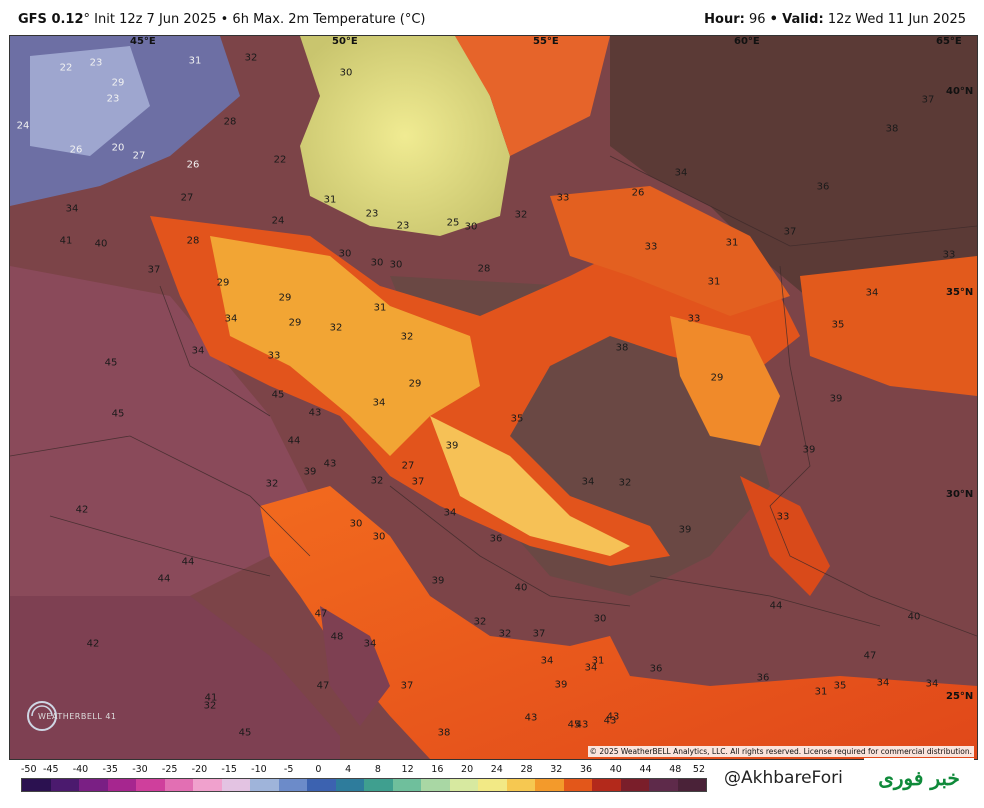 This screenshot has width=984, height=808. What do you see at coordinates (259, 769) in the screenshot?
I see `colorbar-tick-label: -10` at bounding box center [259, 769].